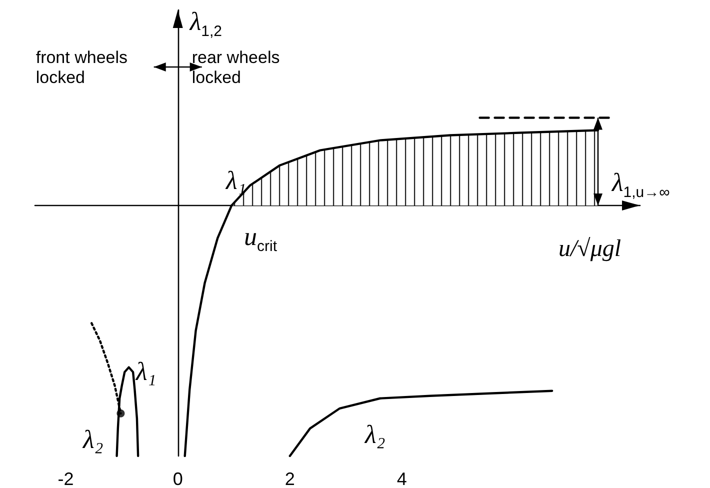 This screenshot has height=488, width=710. What do you see at coordinates (236, 68) in the screenshot?
I see `text: rear wheels locked` at bounding box center [236, 68].